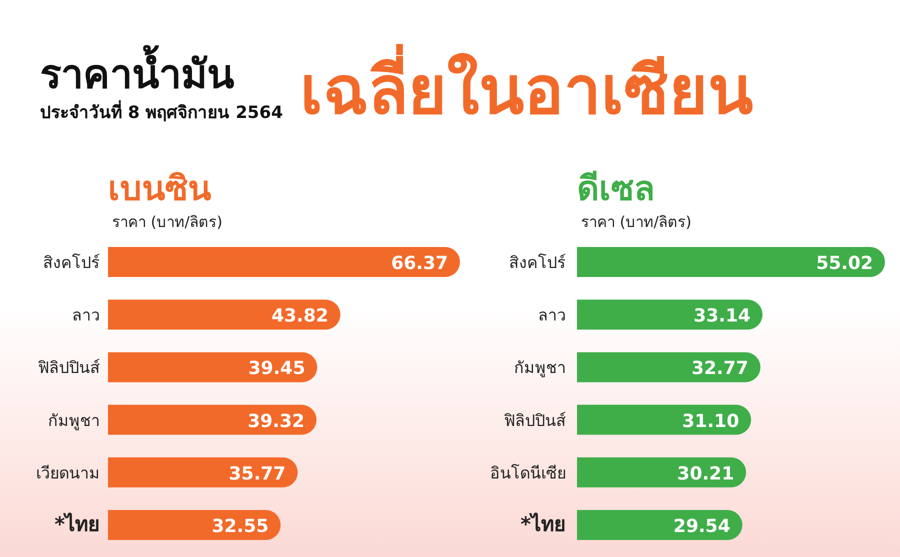  Describe the element at coordinates (240, 526) in the screenshot. I see `data-label: 32.55` at that location.